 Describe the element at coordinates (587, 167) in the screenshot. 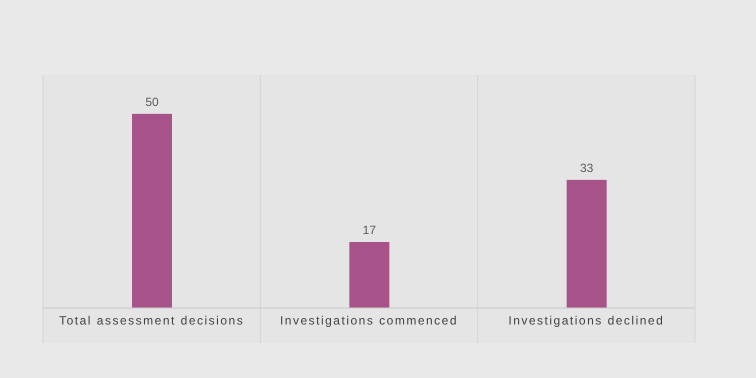

I see `data-label: 33` at that location.